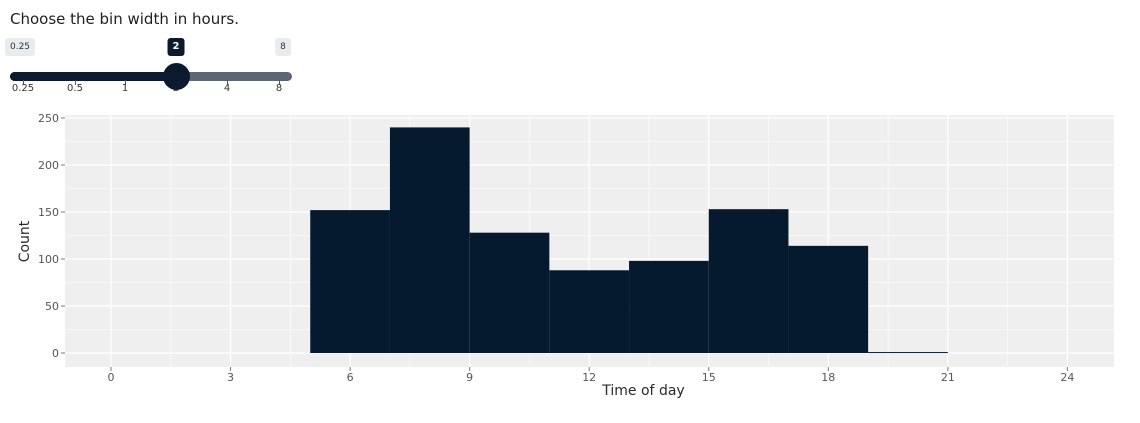  What do you see at coordinates (642, 391) in the screenshot?
I see `x-axis-title: Time of day` at bounding box center [642, 391].